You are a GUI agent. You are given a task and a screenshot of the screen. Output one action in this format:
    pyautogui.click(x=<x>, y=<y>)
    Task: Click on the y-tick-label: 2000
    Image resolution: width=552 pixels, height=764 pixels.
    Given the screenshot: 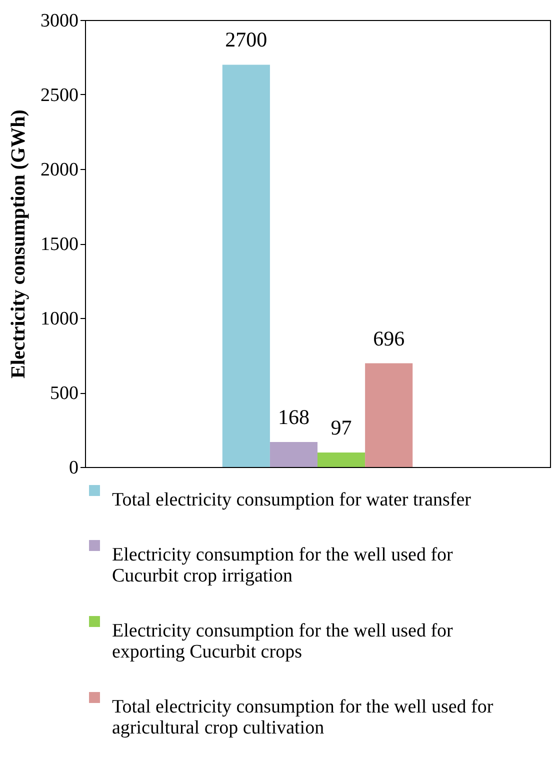 What is the action you would take?
    pyautogui.click(x=59, y=170)
    